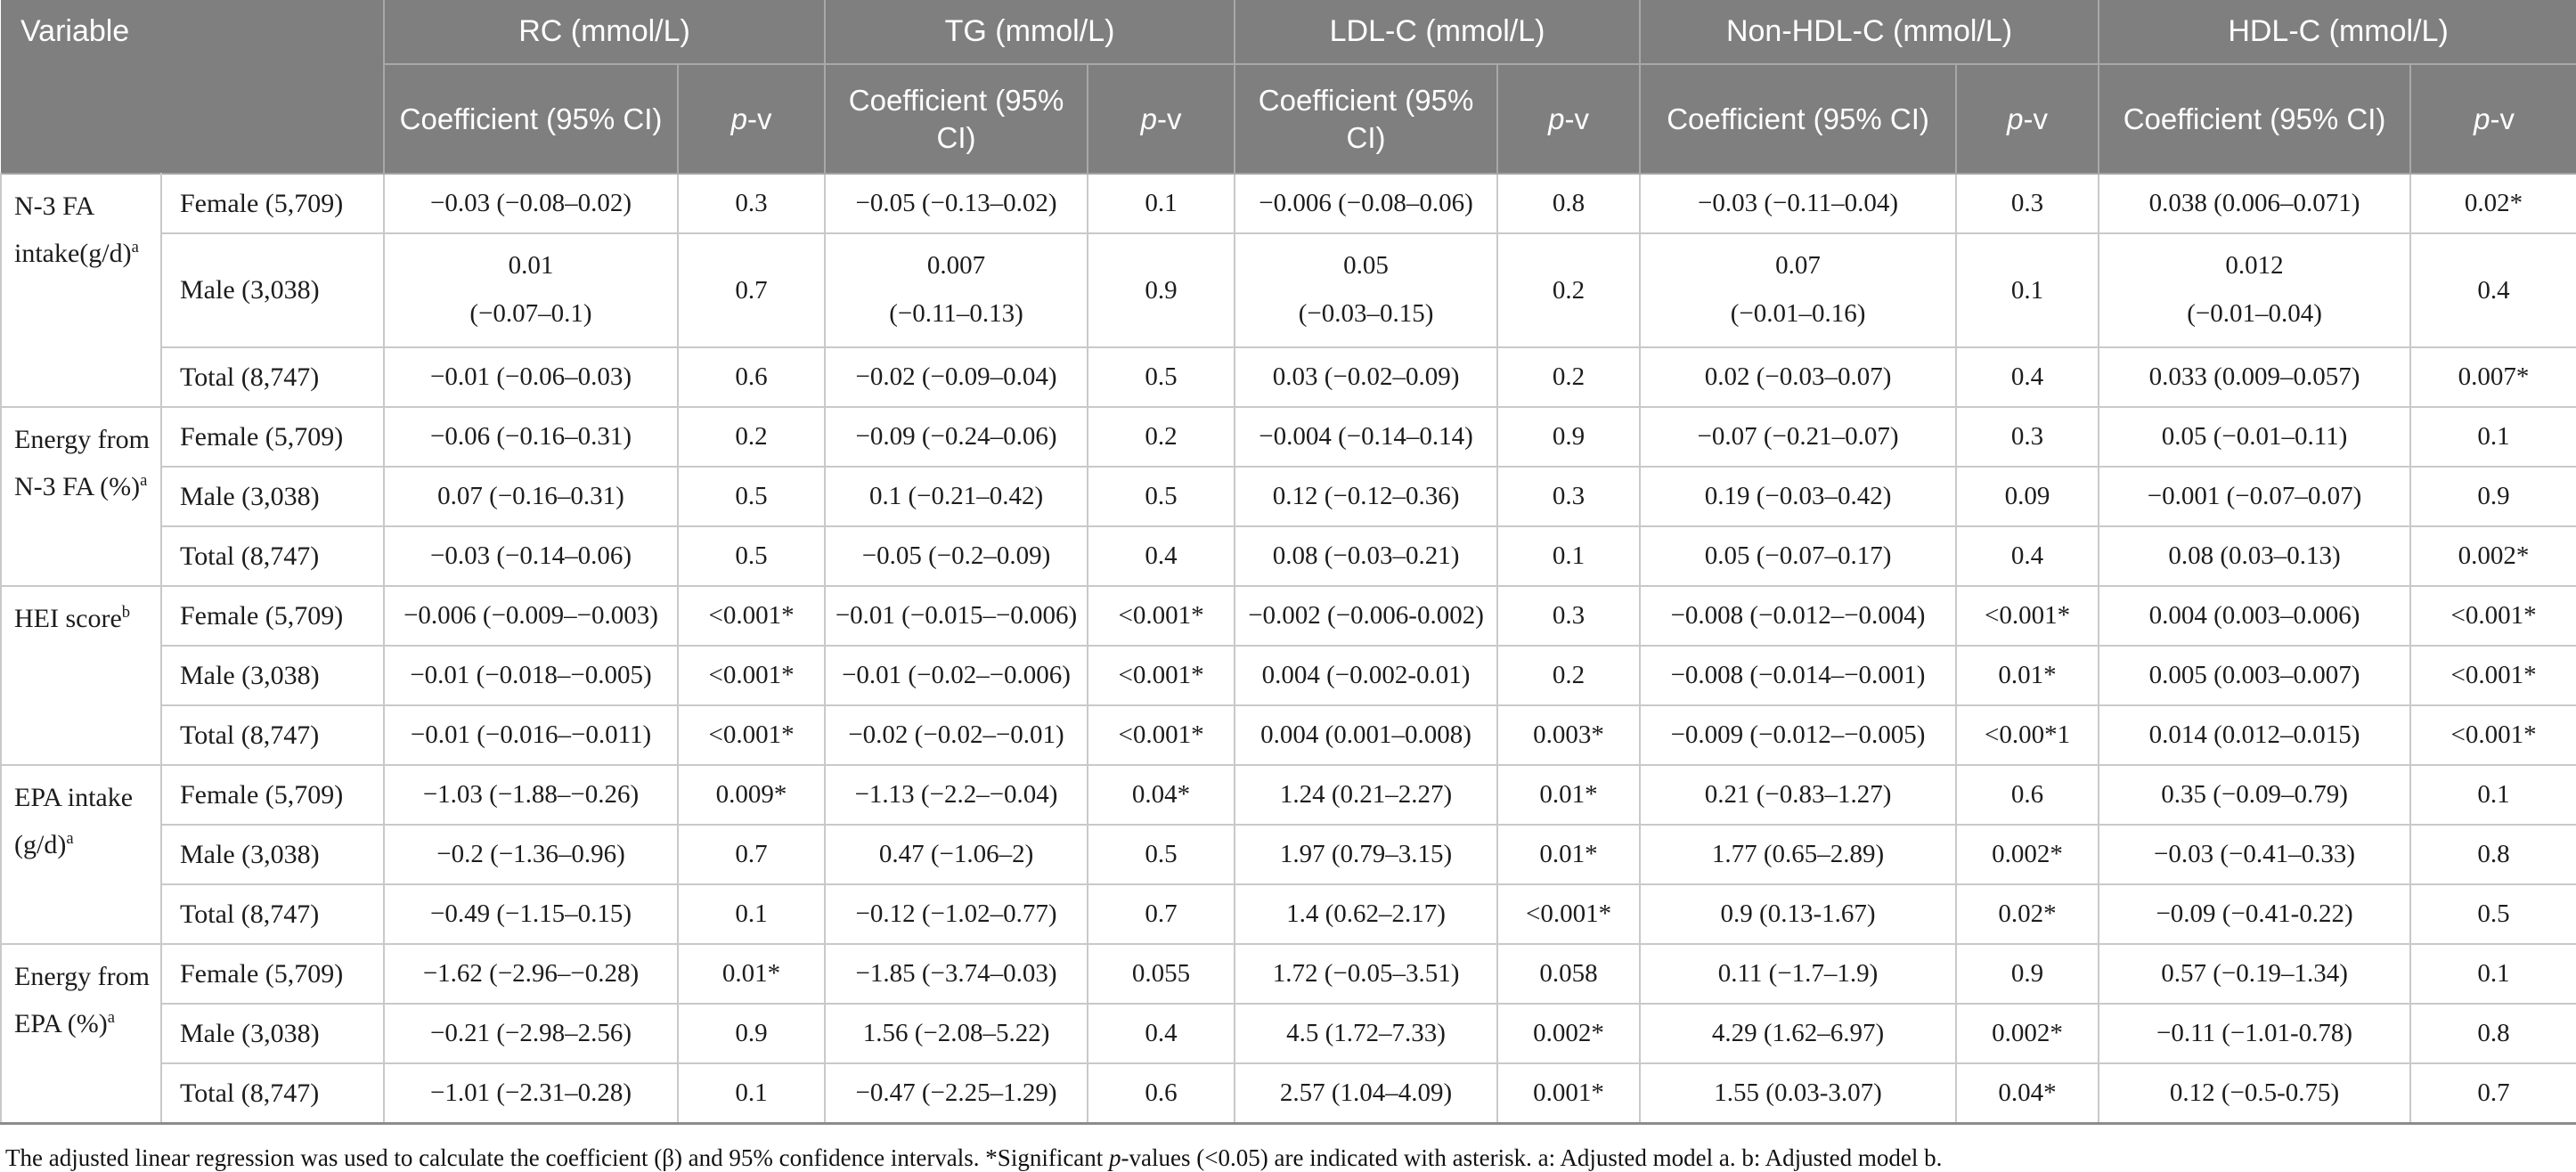  I want to click on coefficient-cell: 2.57 (1.04–4.09), so click(1367, 1093).